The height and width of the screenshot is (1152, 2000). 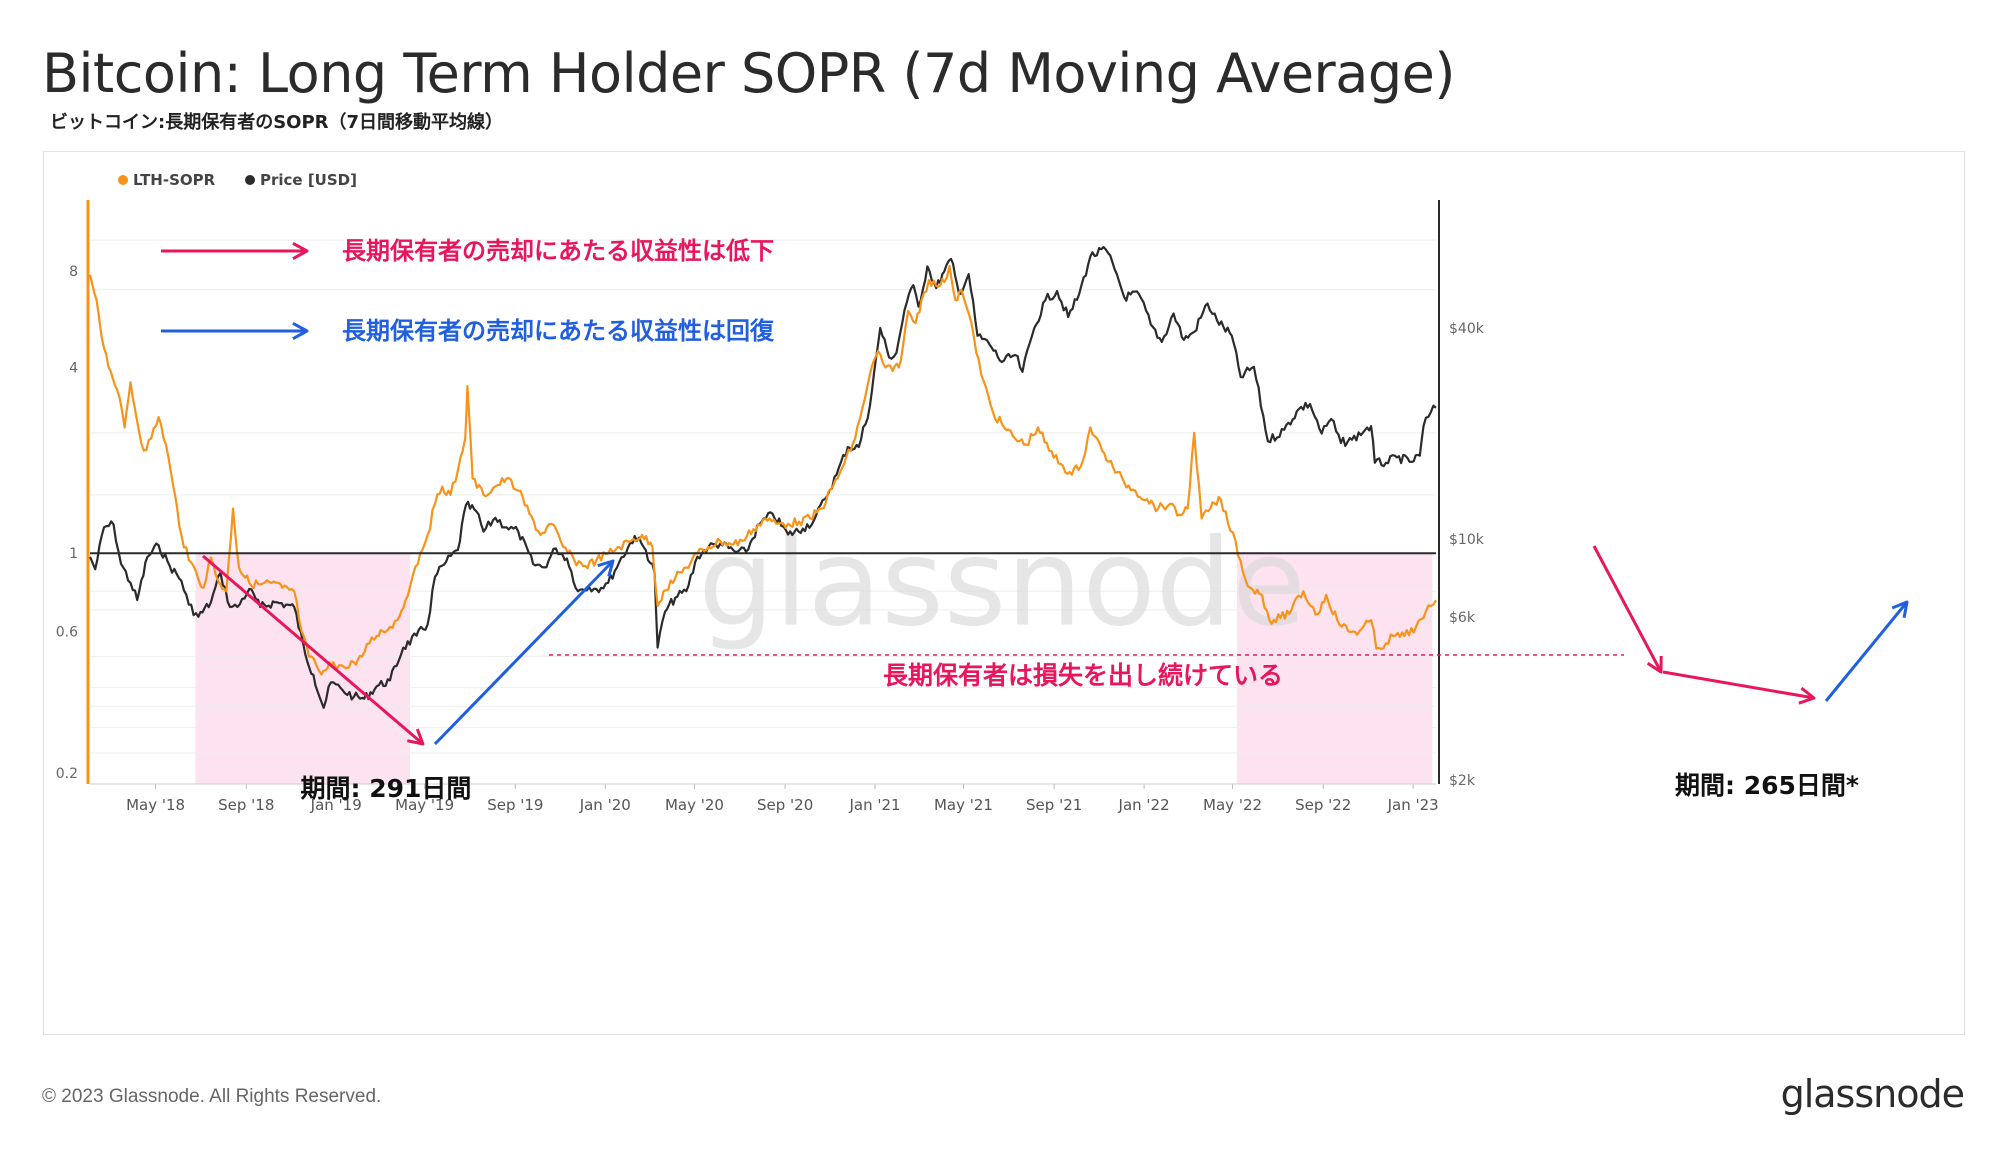 I want to click on annotation-continuing-loss: 長期保有者は損失を出し続けている, so click(x=1083, y=675).